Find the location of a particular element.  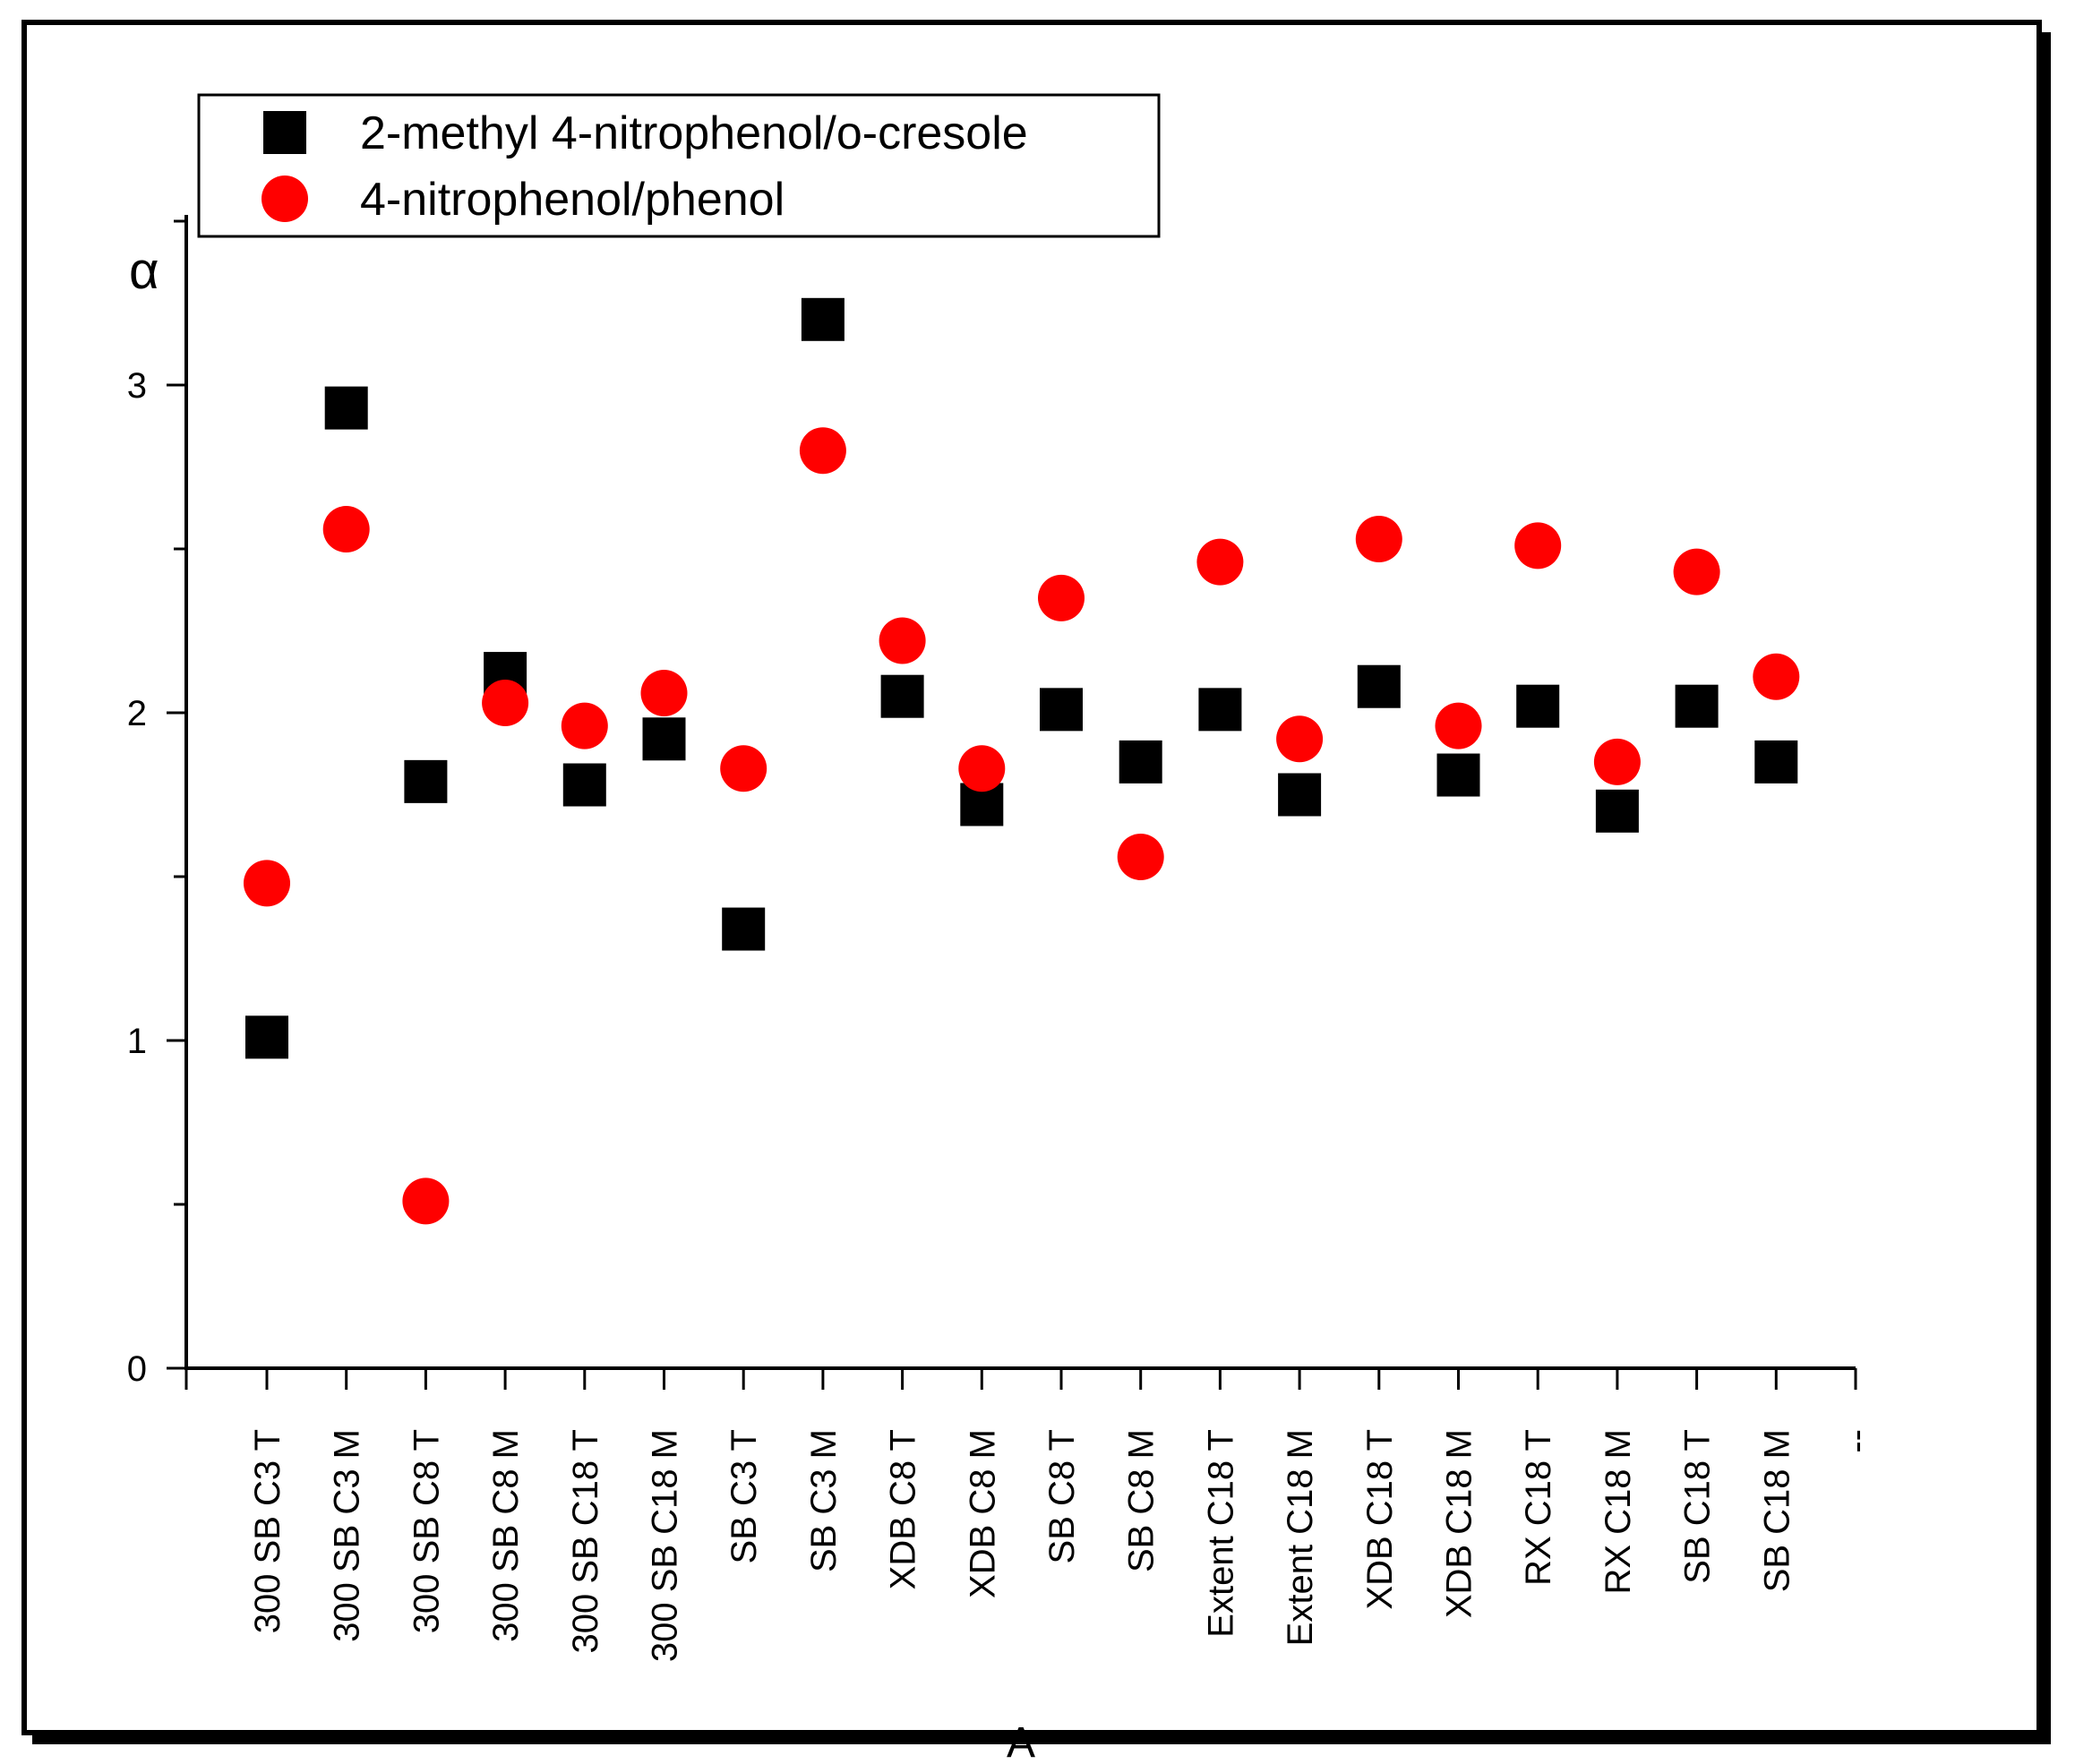

x-tick-label: 300 SB C18 T is located at coordinates (585, 1542).